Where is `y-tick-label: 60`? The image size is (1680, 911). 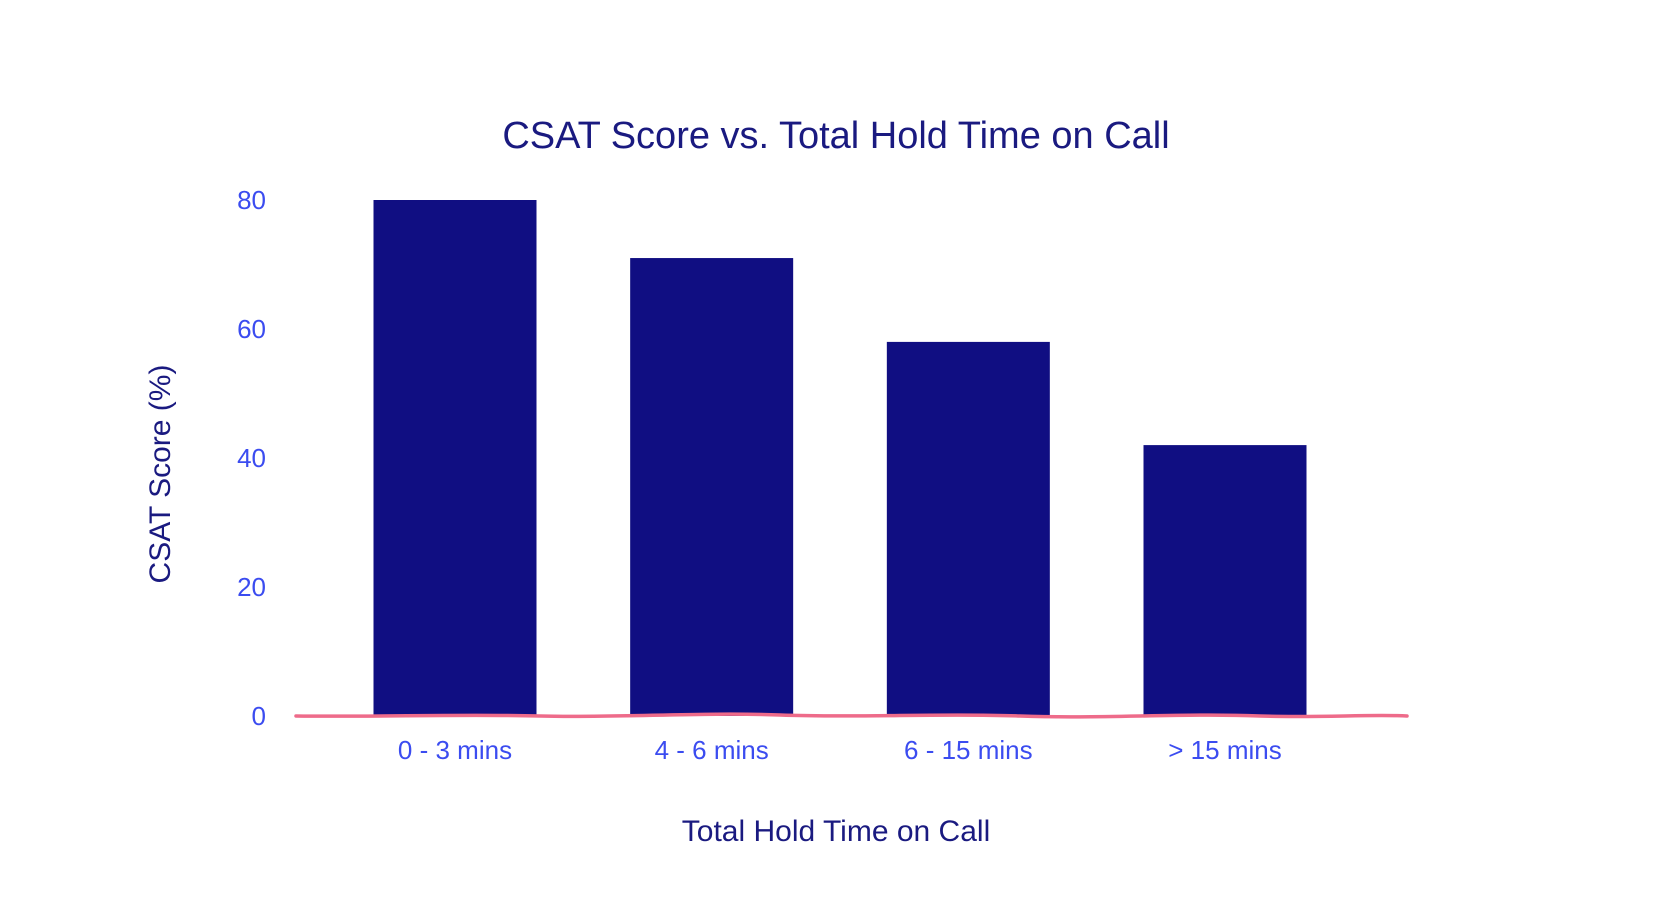
y-tick-label: 60 is located at coordinates (251, 329).